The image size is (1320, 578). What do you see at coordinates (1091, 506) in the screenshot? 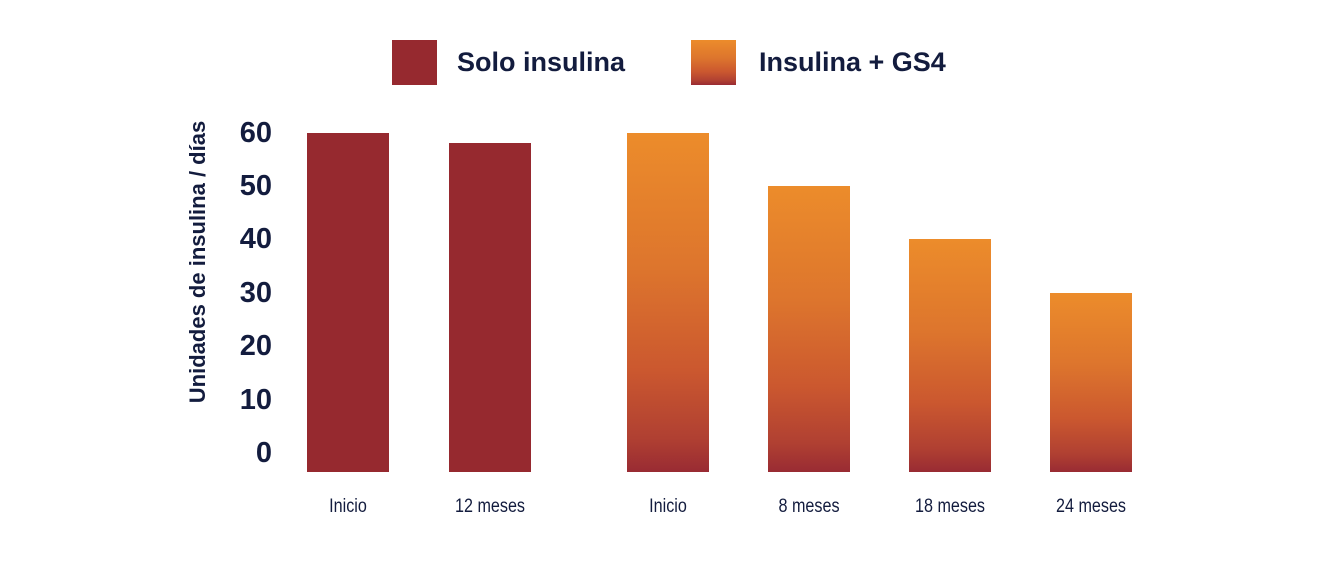
I see `x-tick-label: 24 meses` at bounding box center [1091, 506].